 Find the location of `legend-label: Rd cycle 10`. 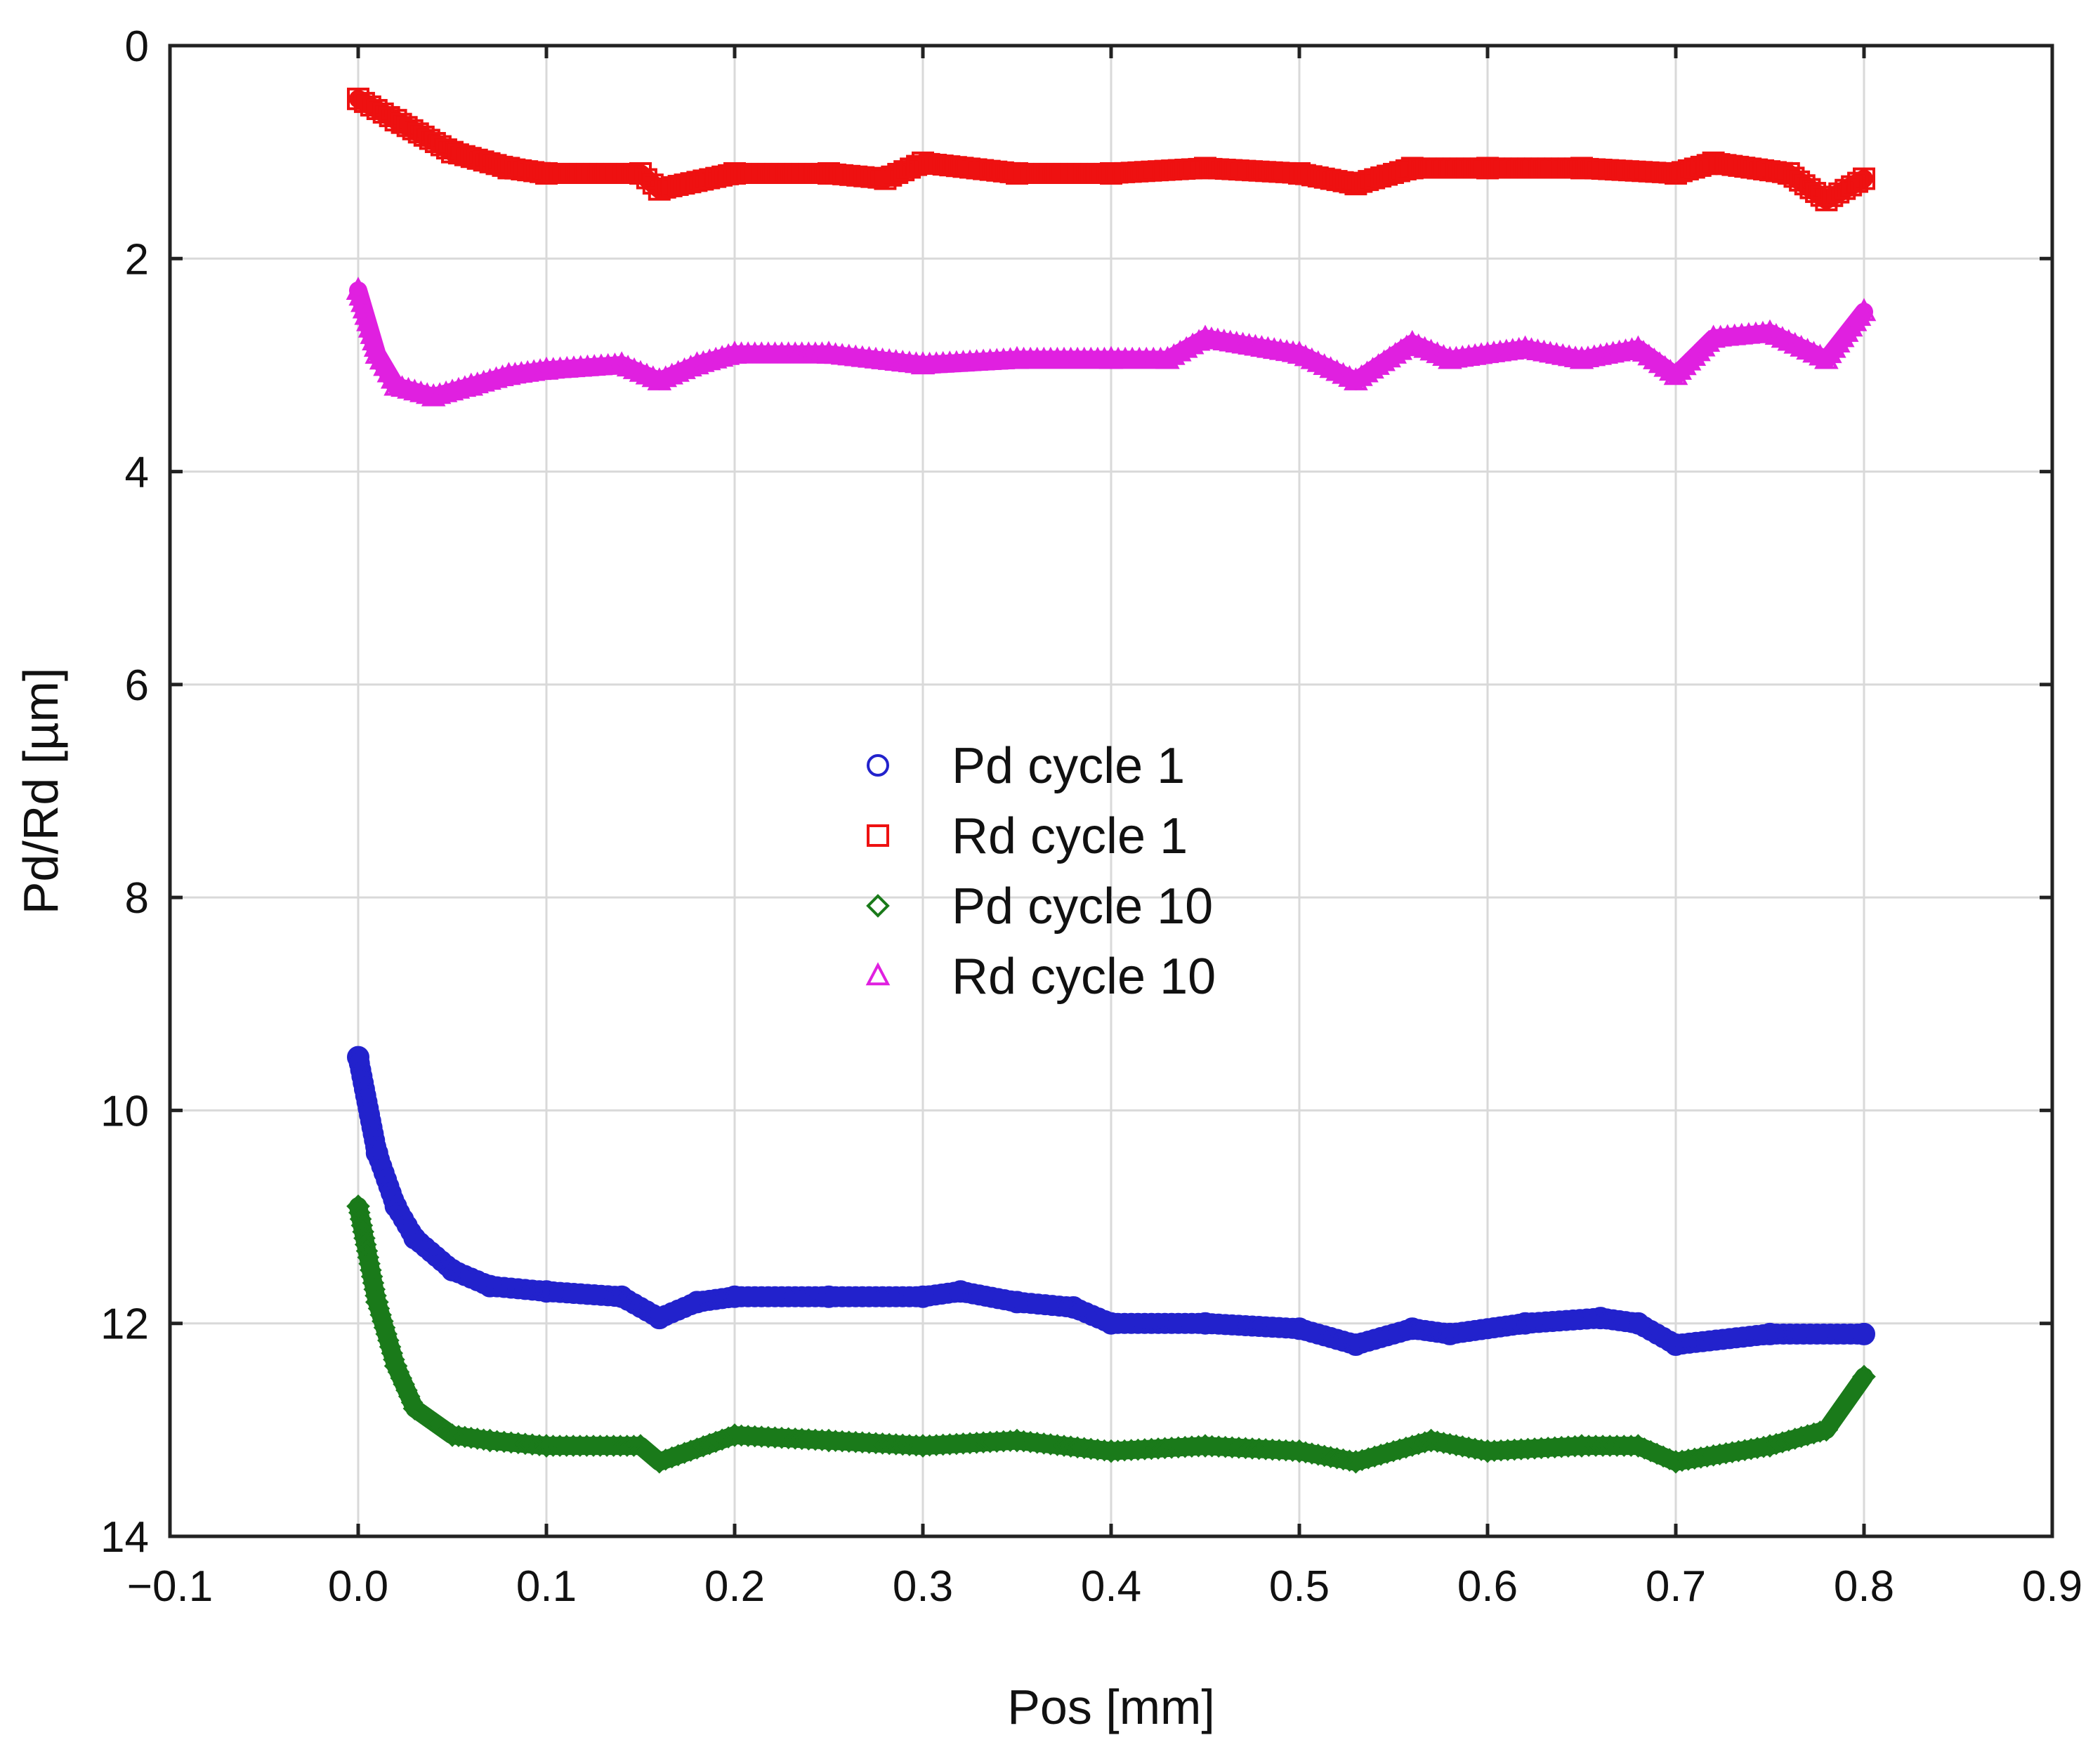

legend-label: Rd cycle 10 is located at coordinates (1084, 977).